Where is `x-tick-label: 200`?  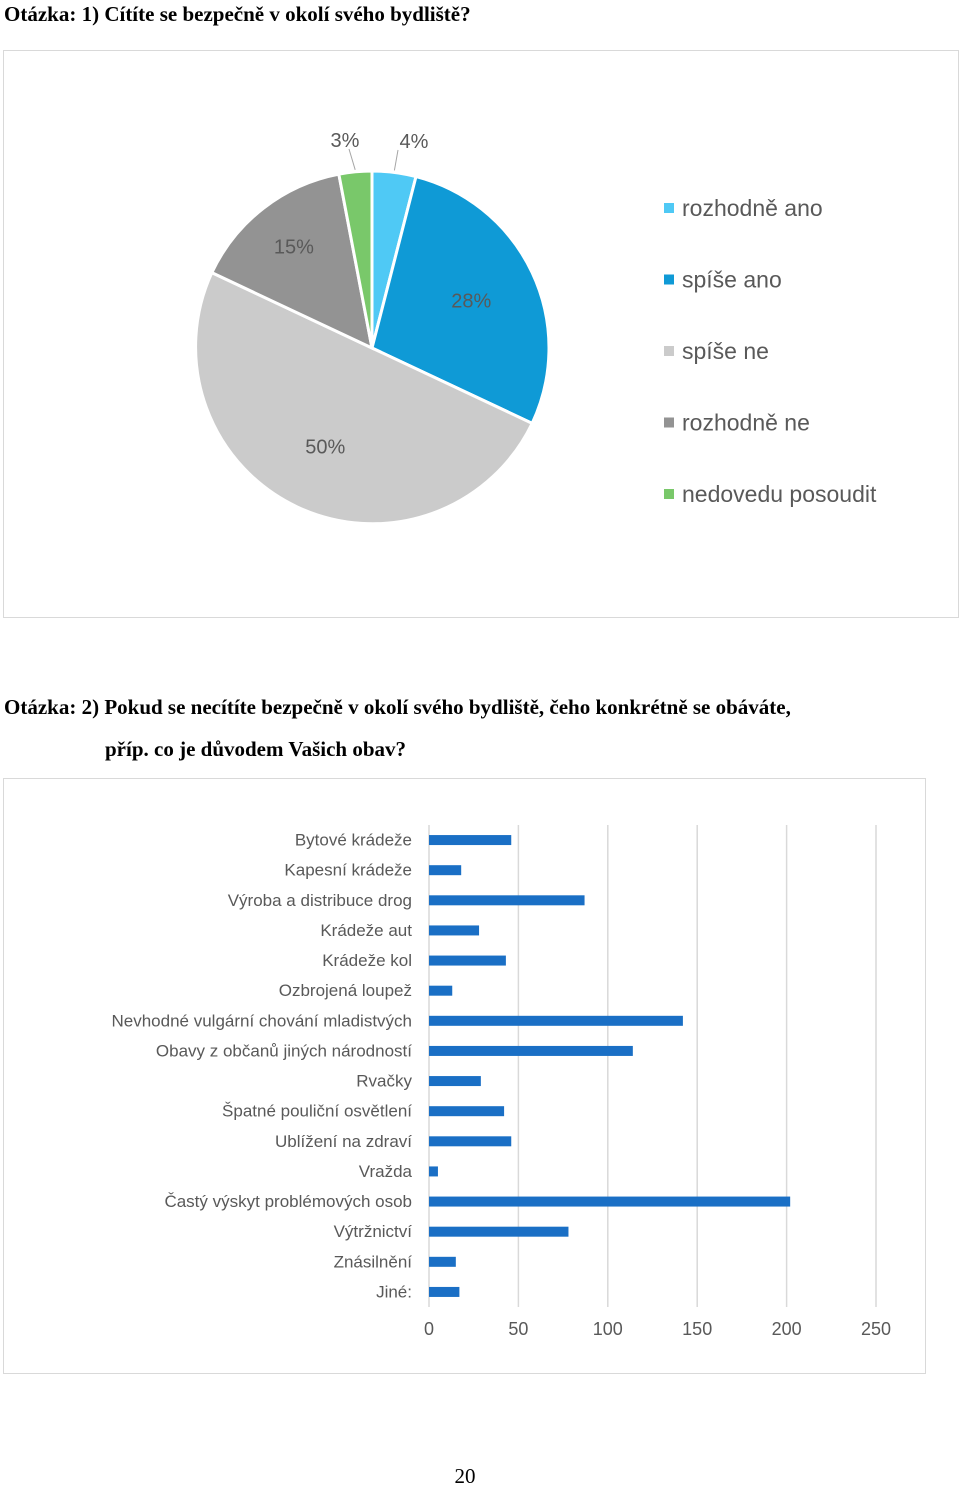 x-tick-label: 200 is located at coordinates (787, 1329).